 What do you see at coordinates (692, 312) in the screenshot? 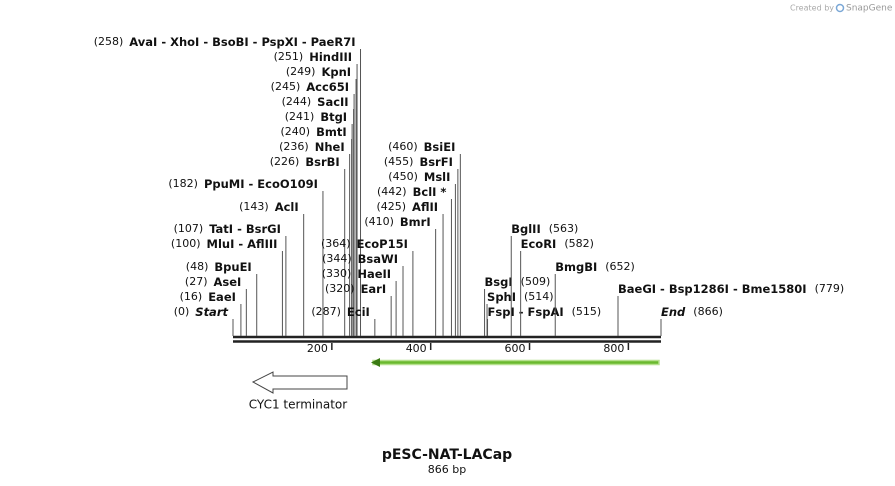
I see `site-label: End (866)` at bounding box center [692, 312].